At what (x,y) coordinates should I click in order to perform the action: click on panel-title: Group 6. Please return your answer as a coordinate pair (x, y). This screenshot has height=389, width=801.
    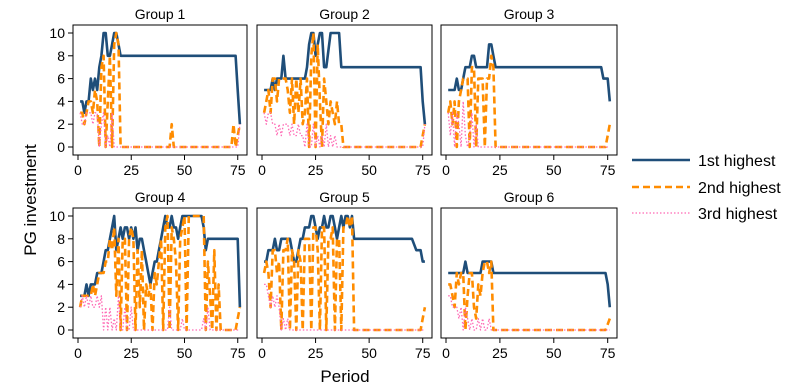
    Looking at the image, I should click on (529, 197).